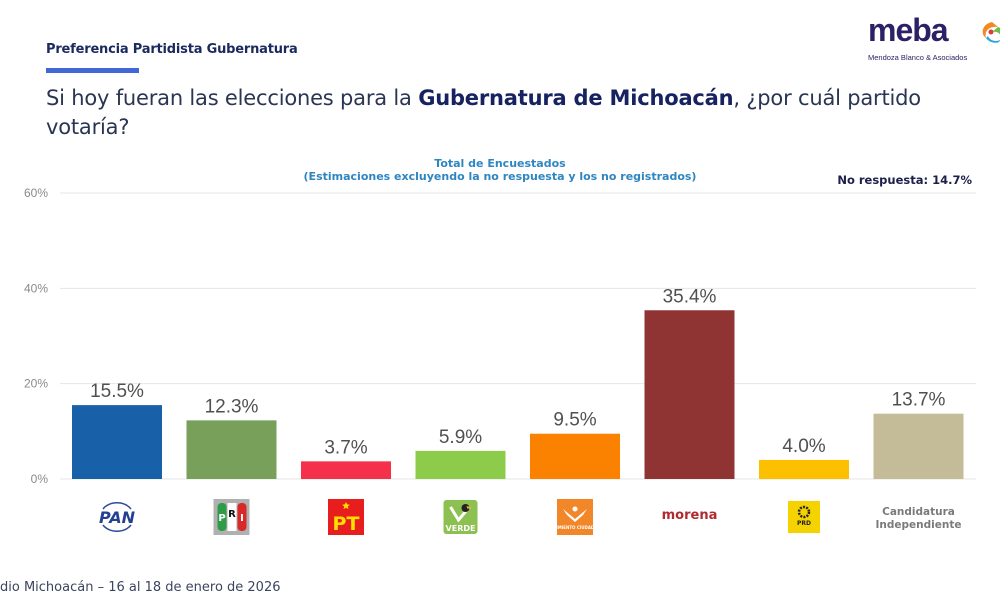 The width and height of the screenshot is (1000, 600). Describe the element at coordinates (576, 98) in the screenshot. I see `question-bold: Gubernatura de Michoacán` at that location.